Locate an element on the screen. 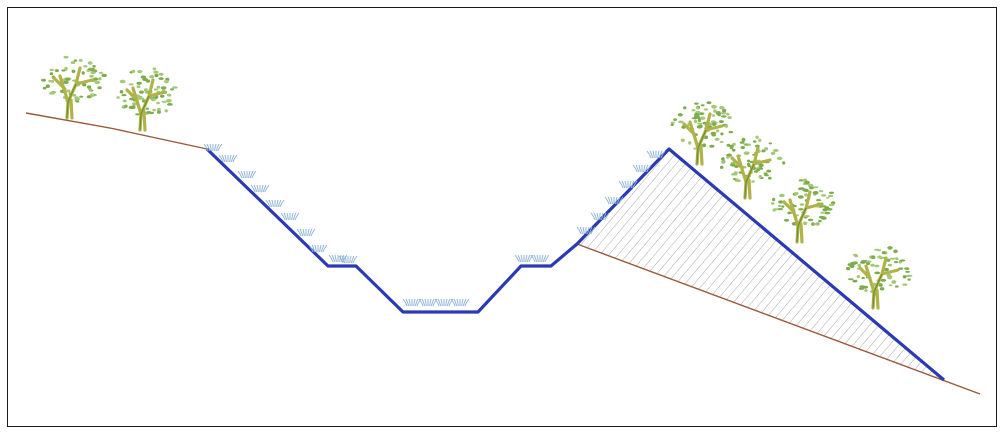 The height and width of the screenshot is (434, 1006). existing-ground-right is located at coordinates (778, 319).